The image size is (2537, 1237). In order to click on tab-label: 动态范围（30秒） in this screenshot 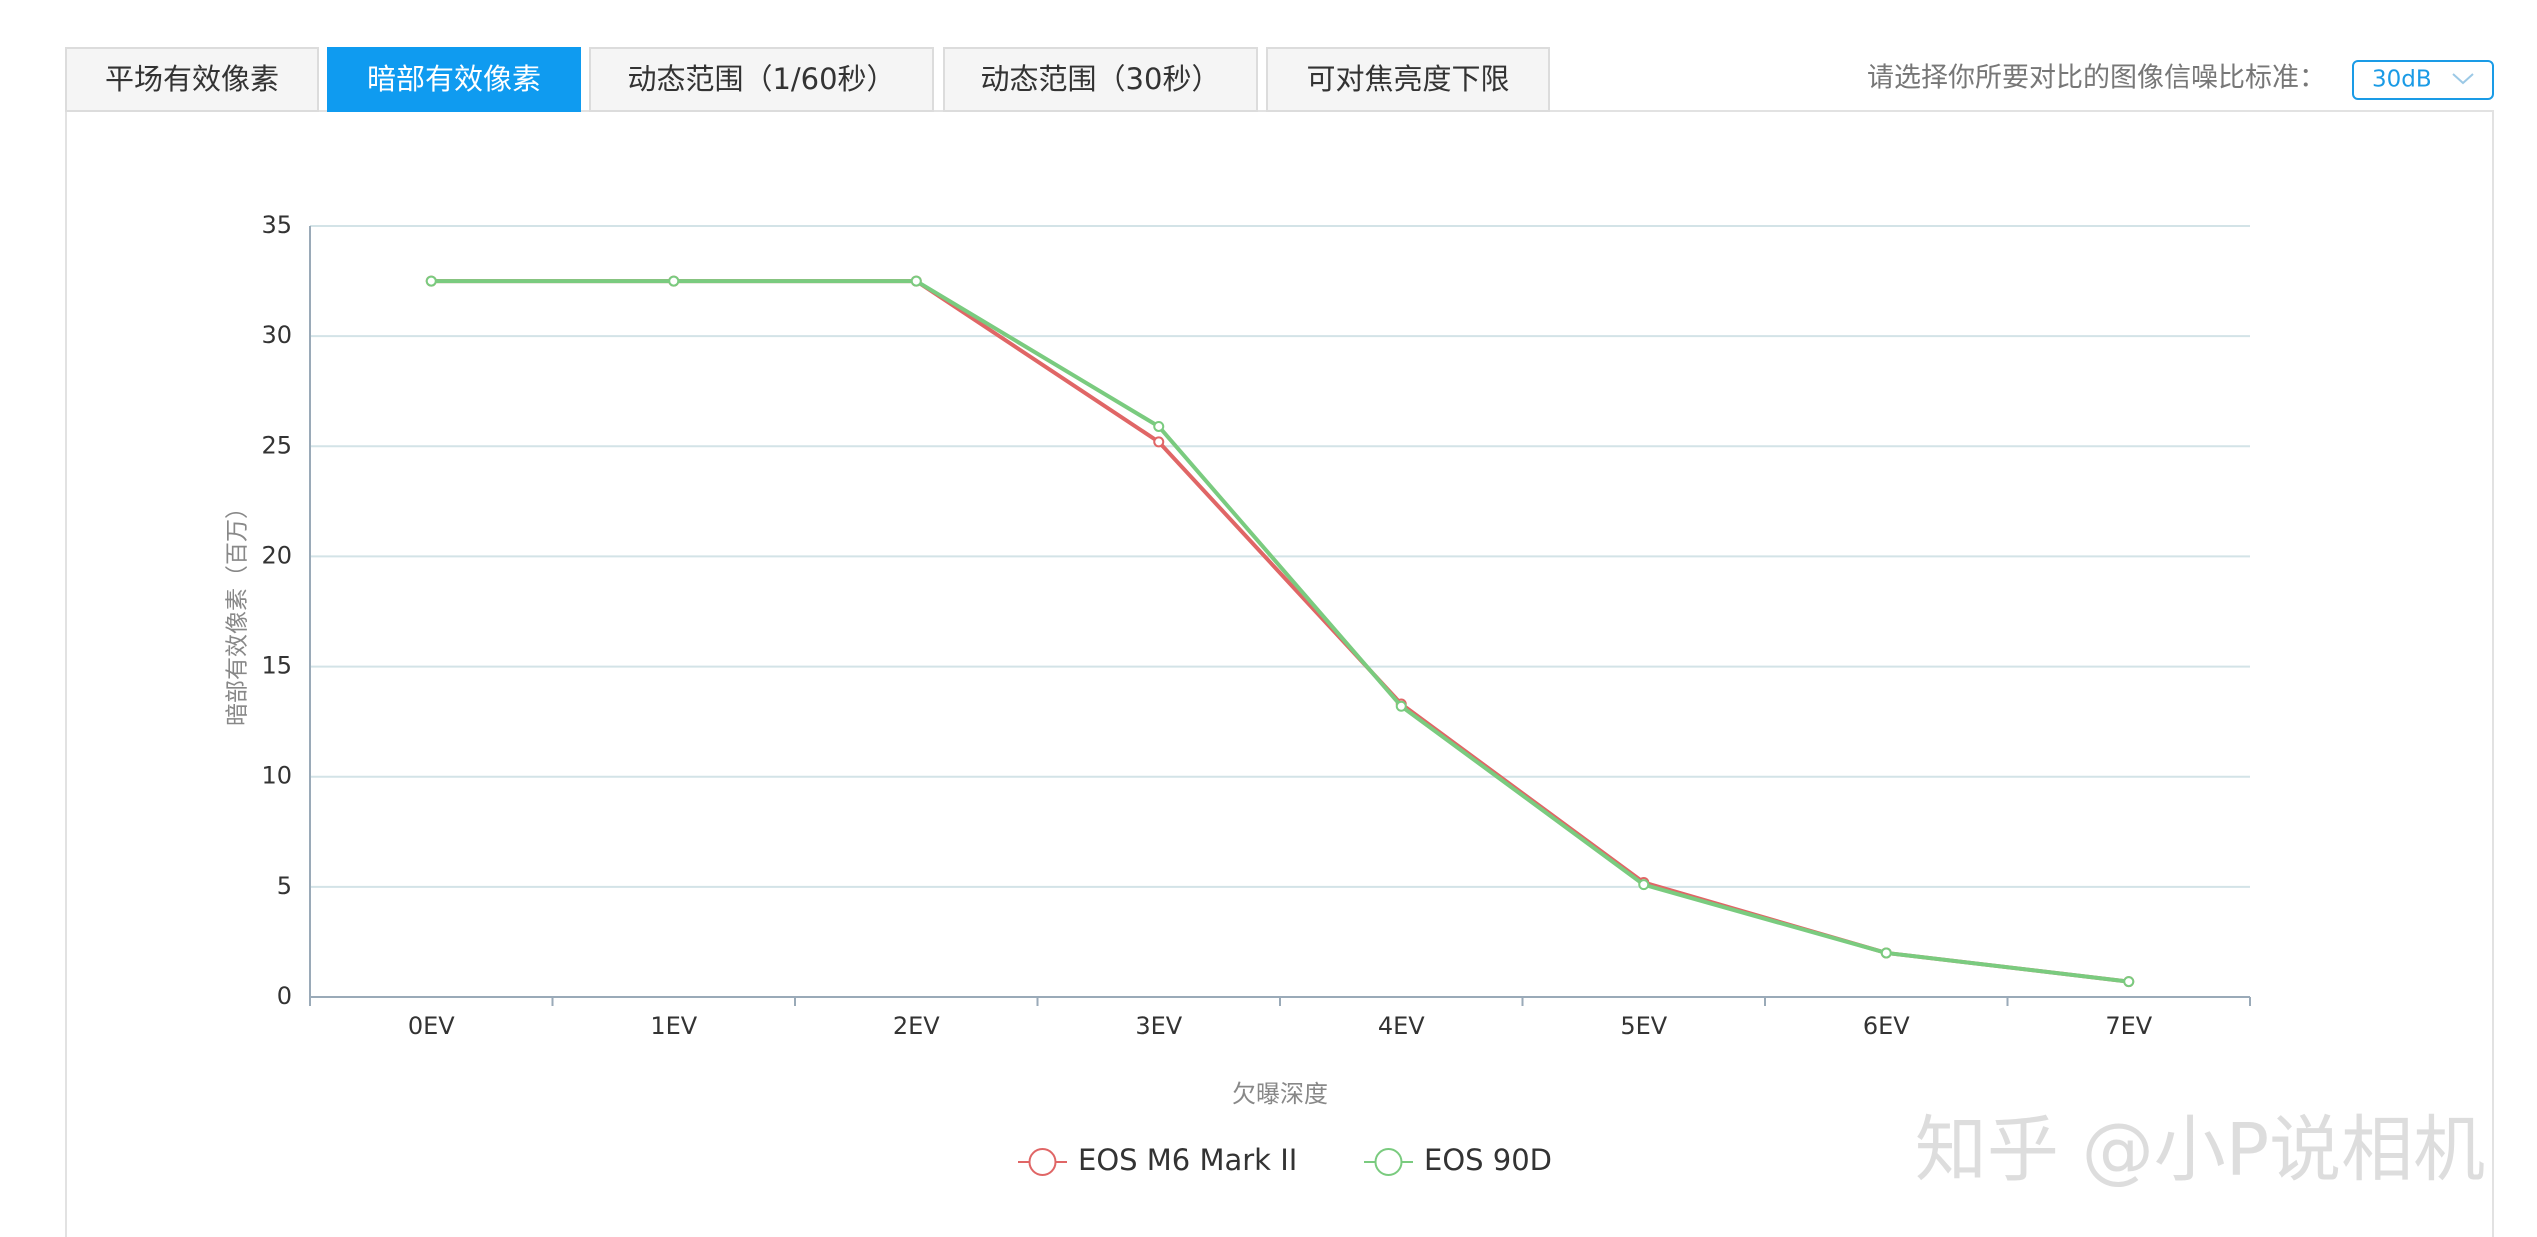, I will do `click(1101, 79)`.